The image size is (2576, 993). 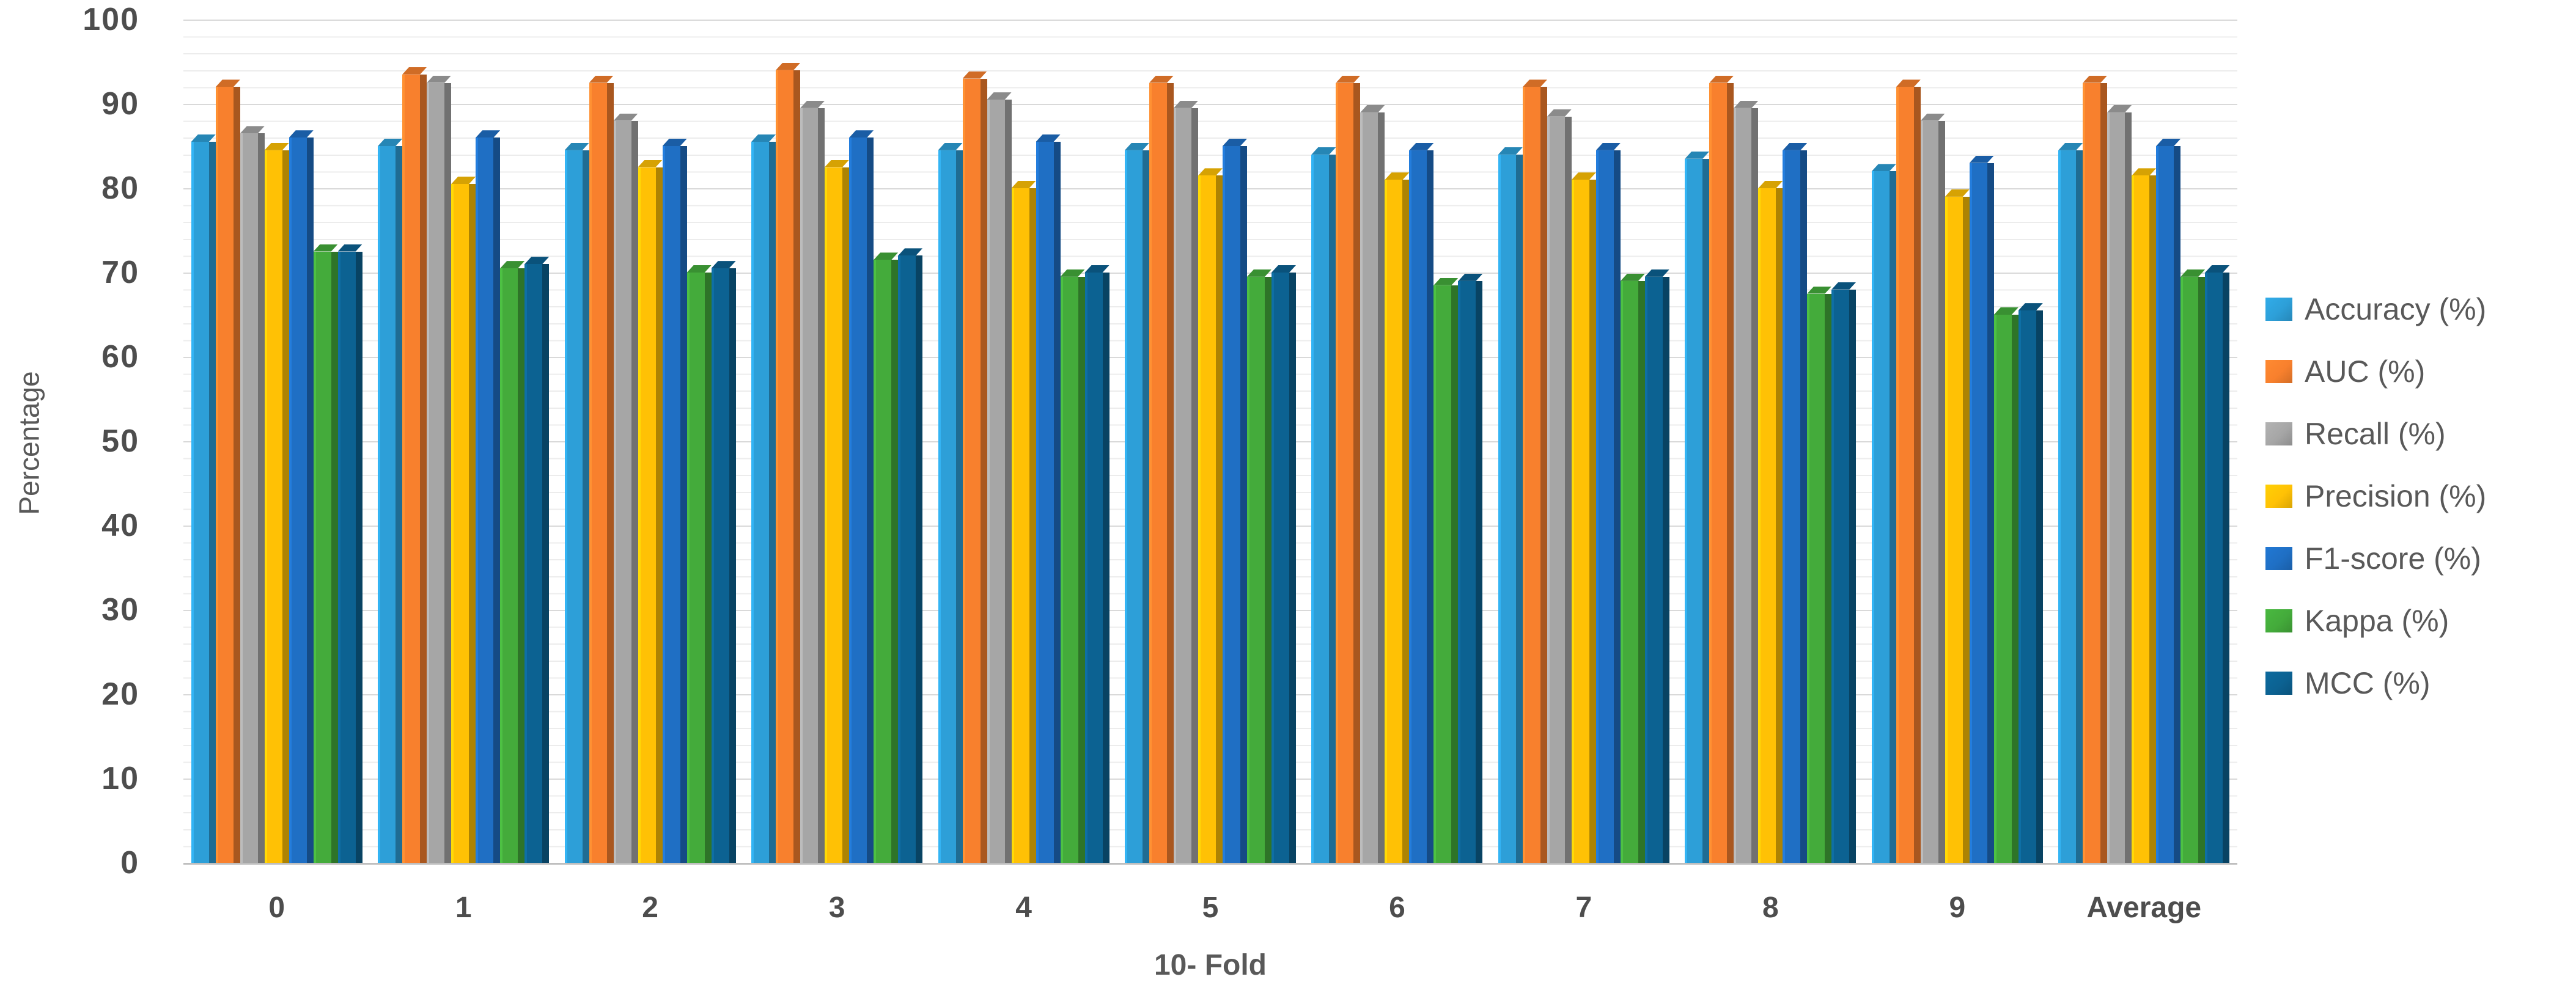 What do you see at coordinates (2217, 564) in the screenshot?
I see `bar-mcc-Average` at bounding box center [2217, 564].